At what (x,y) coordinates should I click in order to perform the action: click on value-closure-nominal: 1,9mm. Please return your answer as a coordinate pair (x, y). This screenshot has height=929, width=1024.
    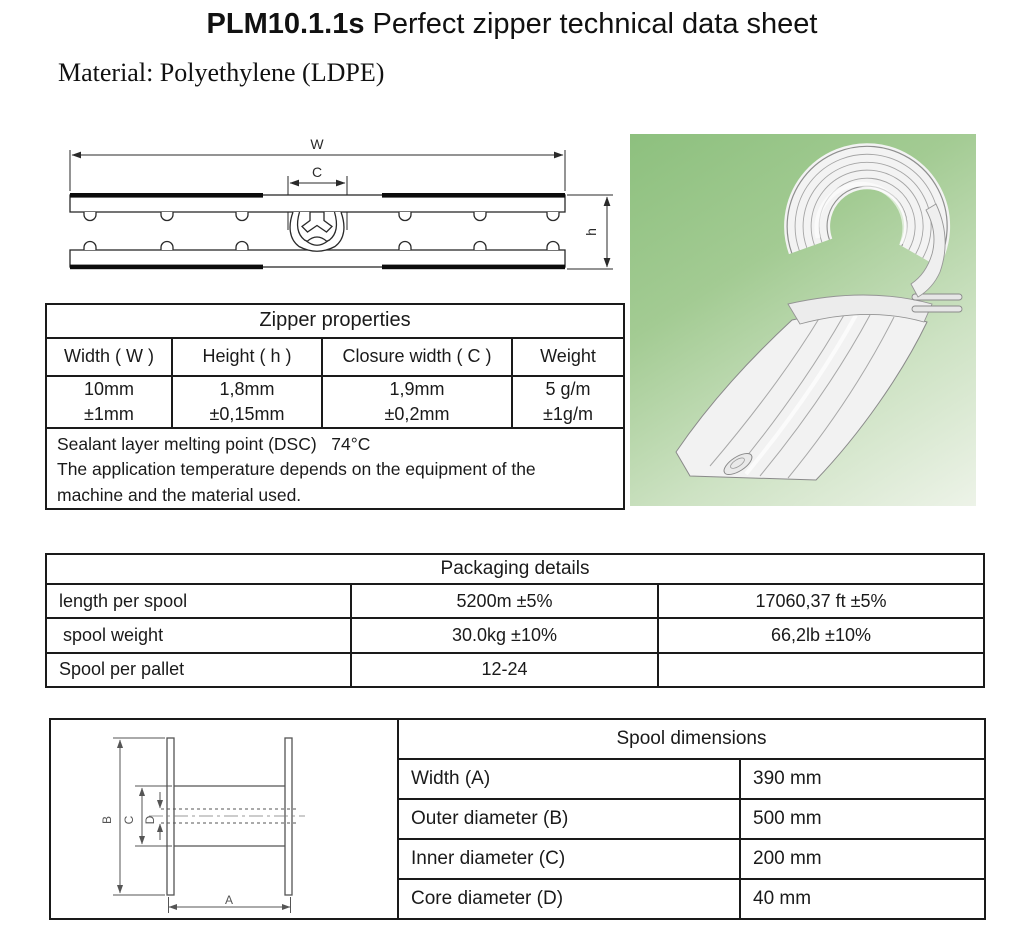
    Looking at the image, I should click on (417, 388).